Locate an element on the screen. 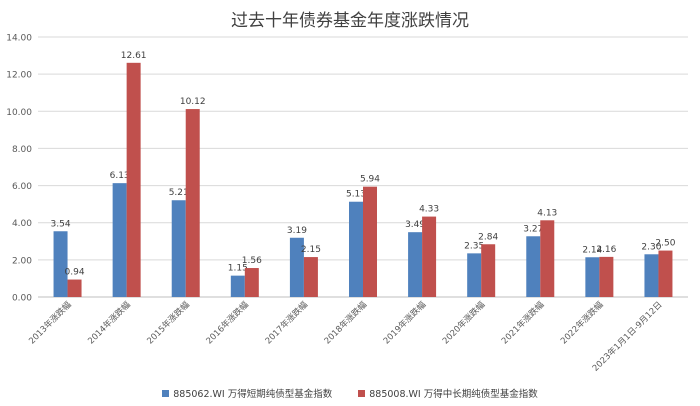  data-label: 3.49 is located at coordinates (415, 225).